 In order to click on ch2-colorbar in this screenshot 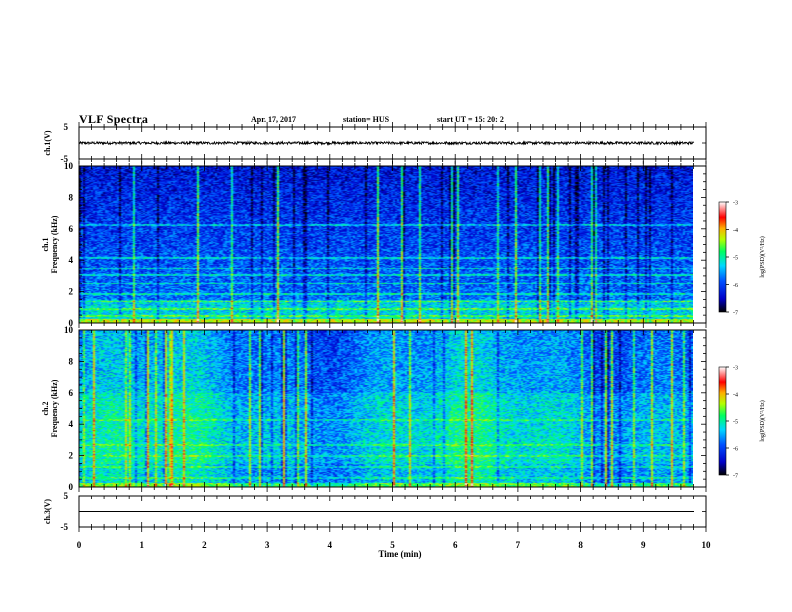, I will do `click(722, 421)`.